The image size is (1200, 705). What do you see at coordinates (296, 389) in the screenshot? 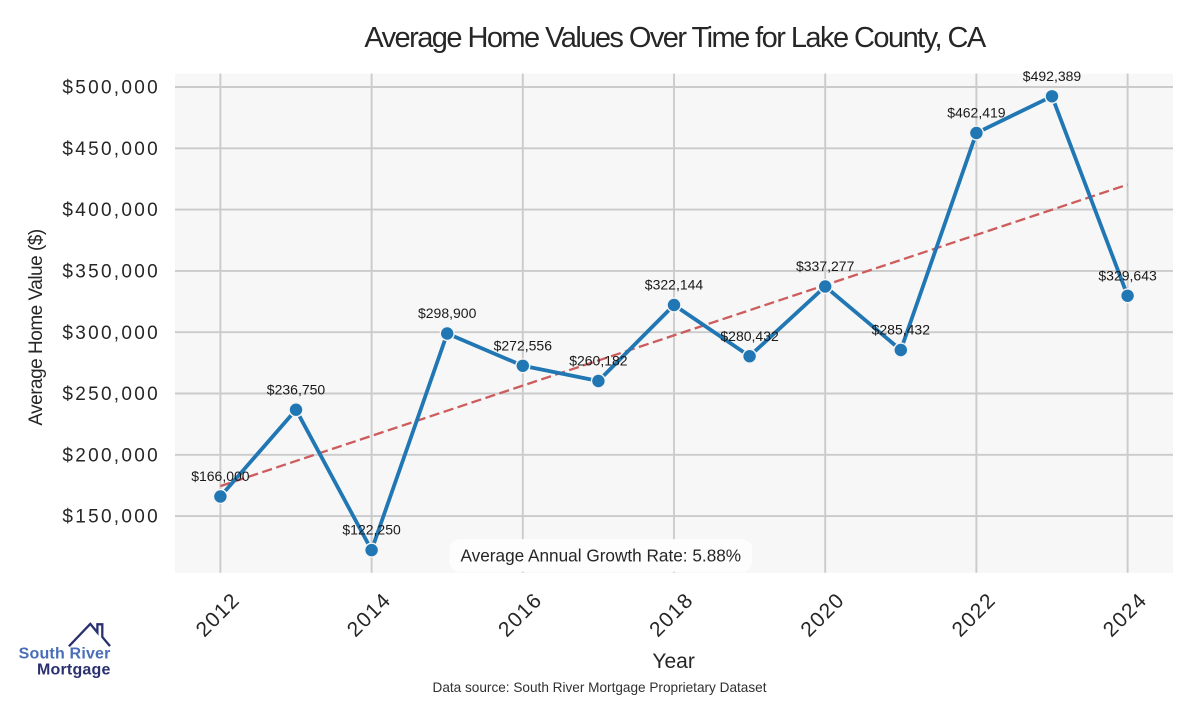
I see `svg-text: $236,750` at bounding box center [296, 389].